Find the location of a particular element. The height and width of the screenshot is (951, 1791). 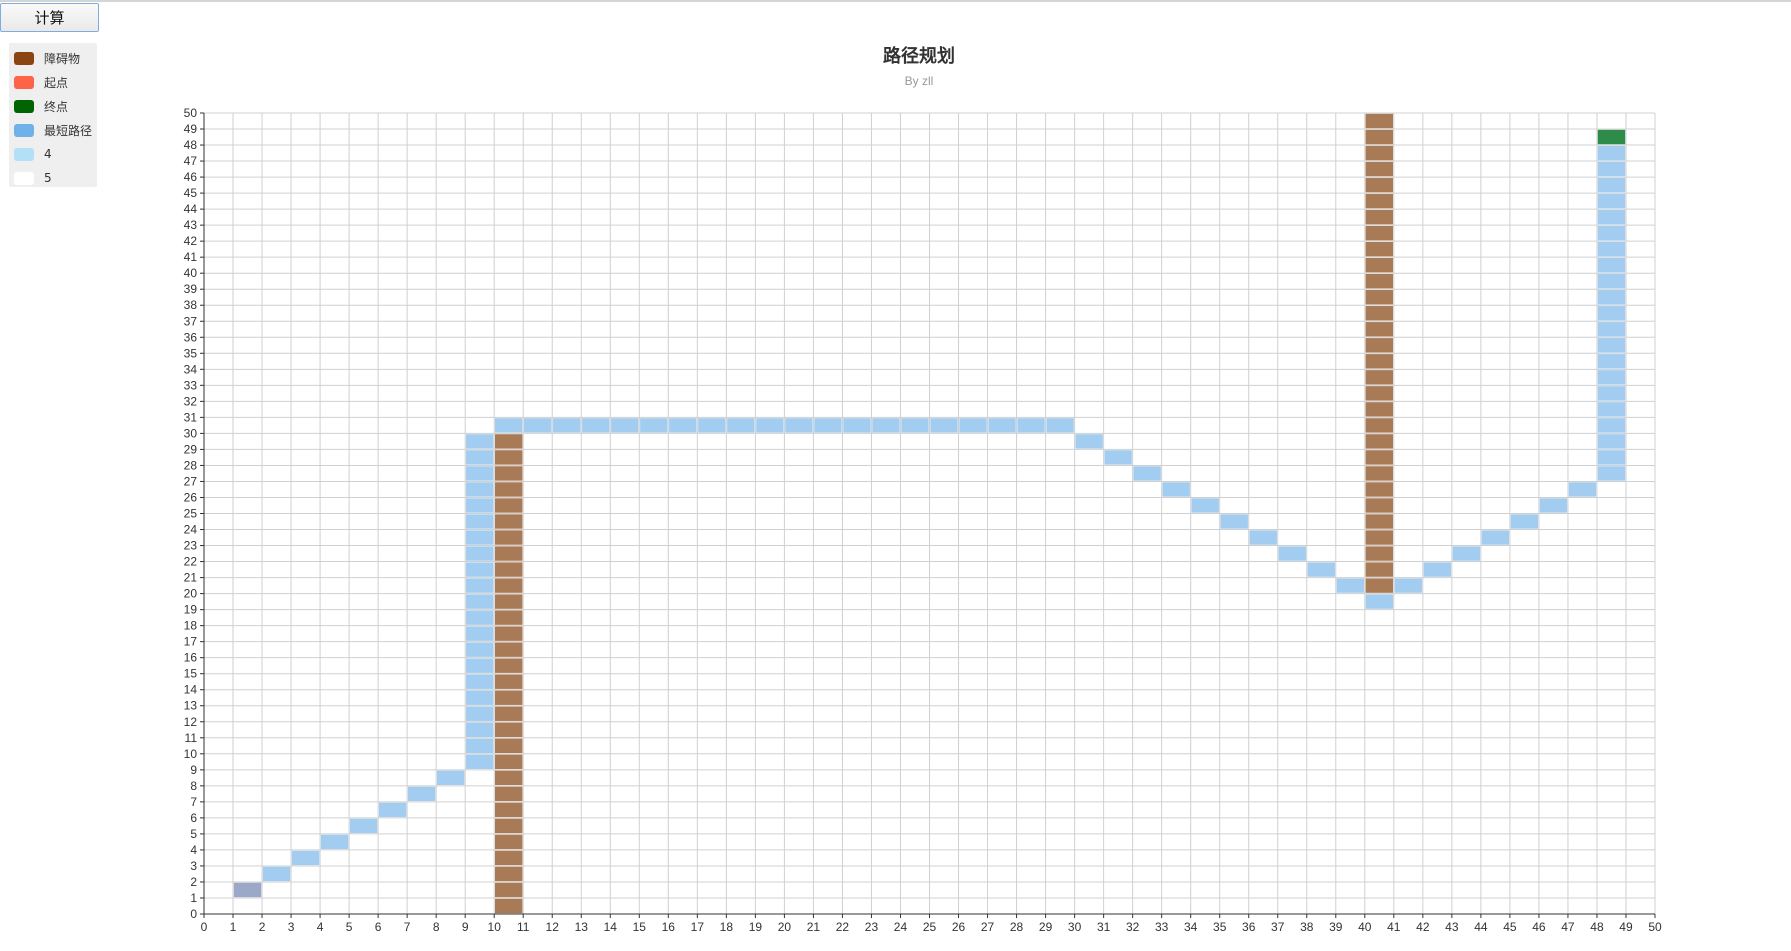

x-tick-label: 43 is located at coordinates (1452, 927).